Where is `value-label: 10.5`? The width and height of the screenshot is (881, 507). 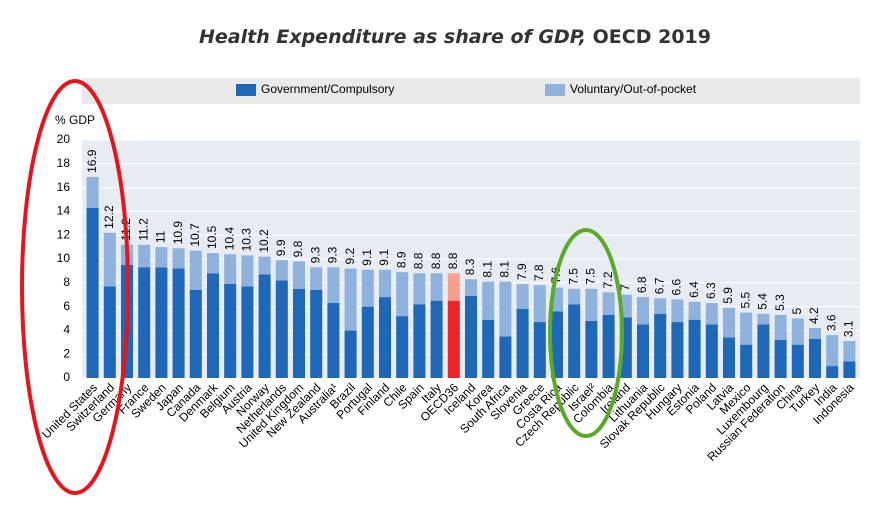
value-label: 10.5 is located at coordinates (212, 237).